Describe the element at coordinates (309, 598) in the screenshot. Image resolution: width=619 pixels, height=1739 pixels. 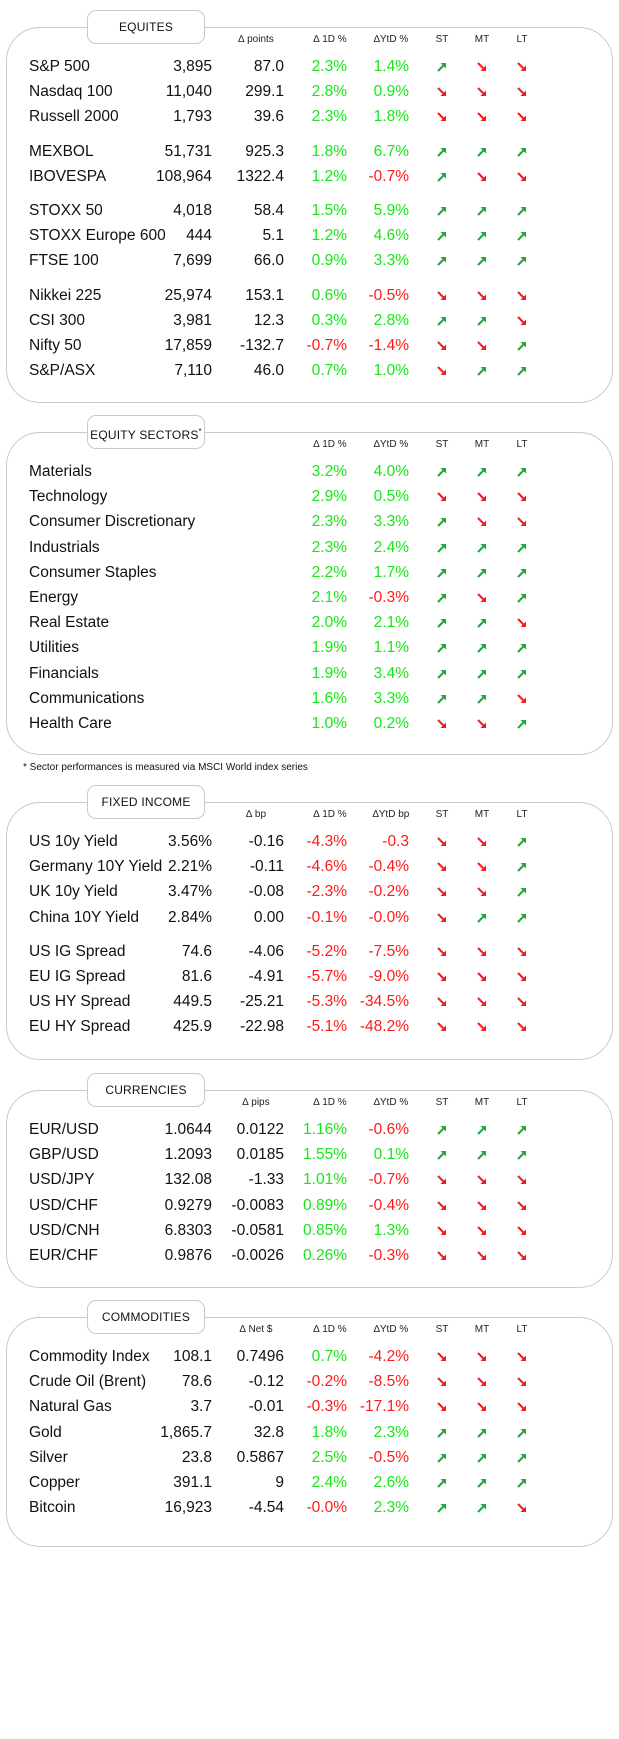
I see `table-row: Energy 2.1% -0.3%` at that location.